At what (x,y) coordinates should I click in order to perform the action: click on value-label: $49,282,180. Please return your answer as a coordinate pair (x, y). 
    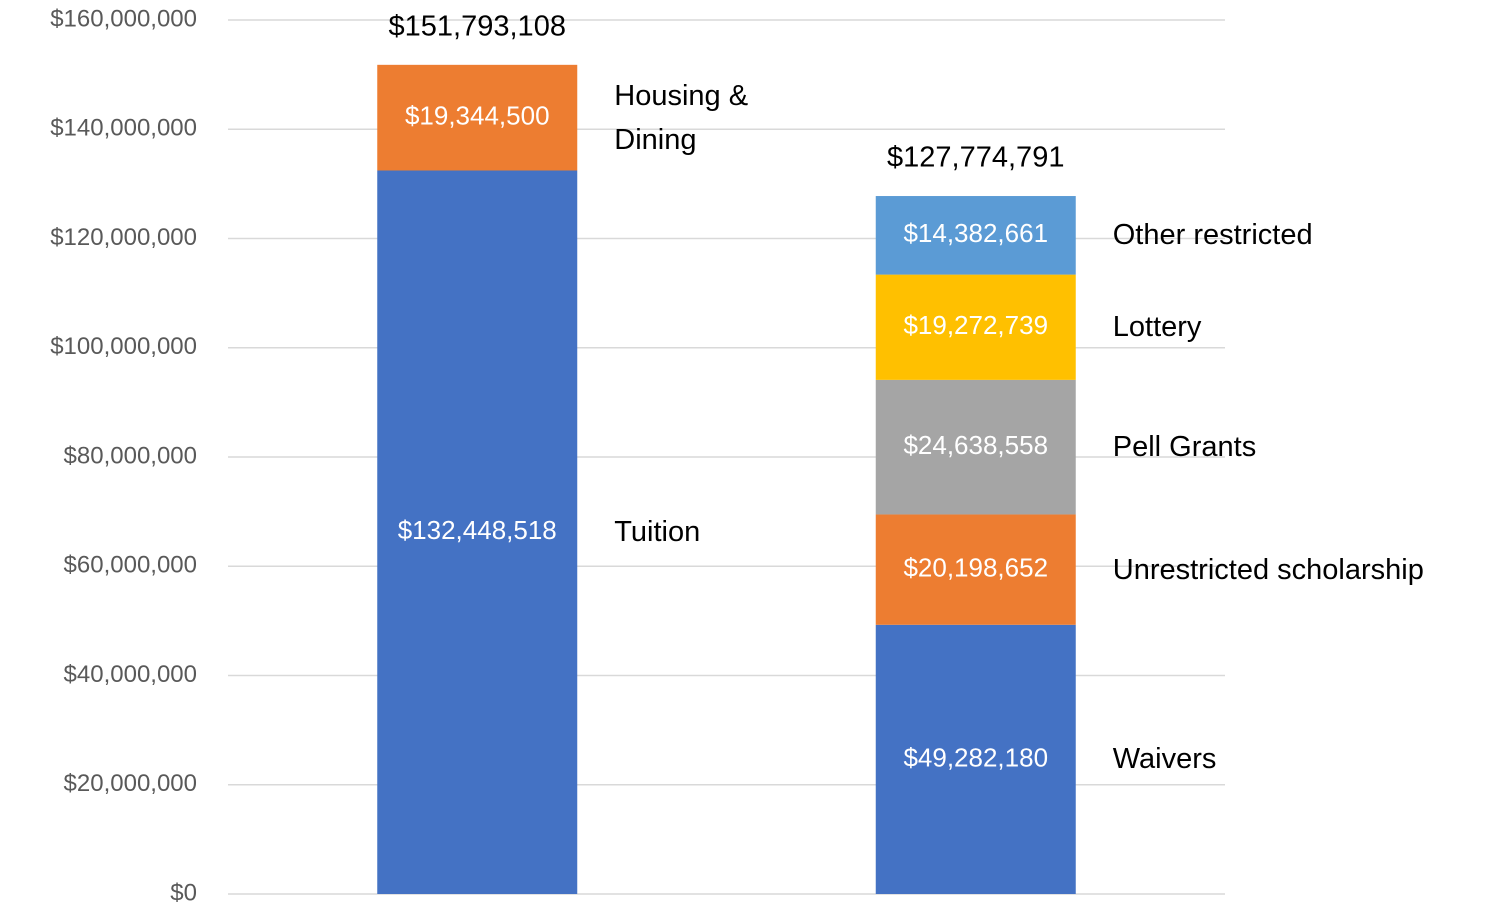
    Looking at the image, I should click on (975, 757).